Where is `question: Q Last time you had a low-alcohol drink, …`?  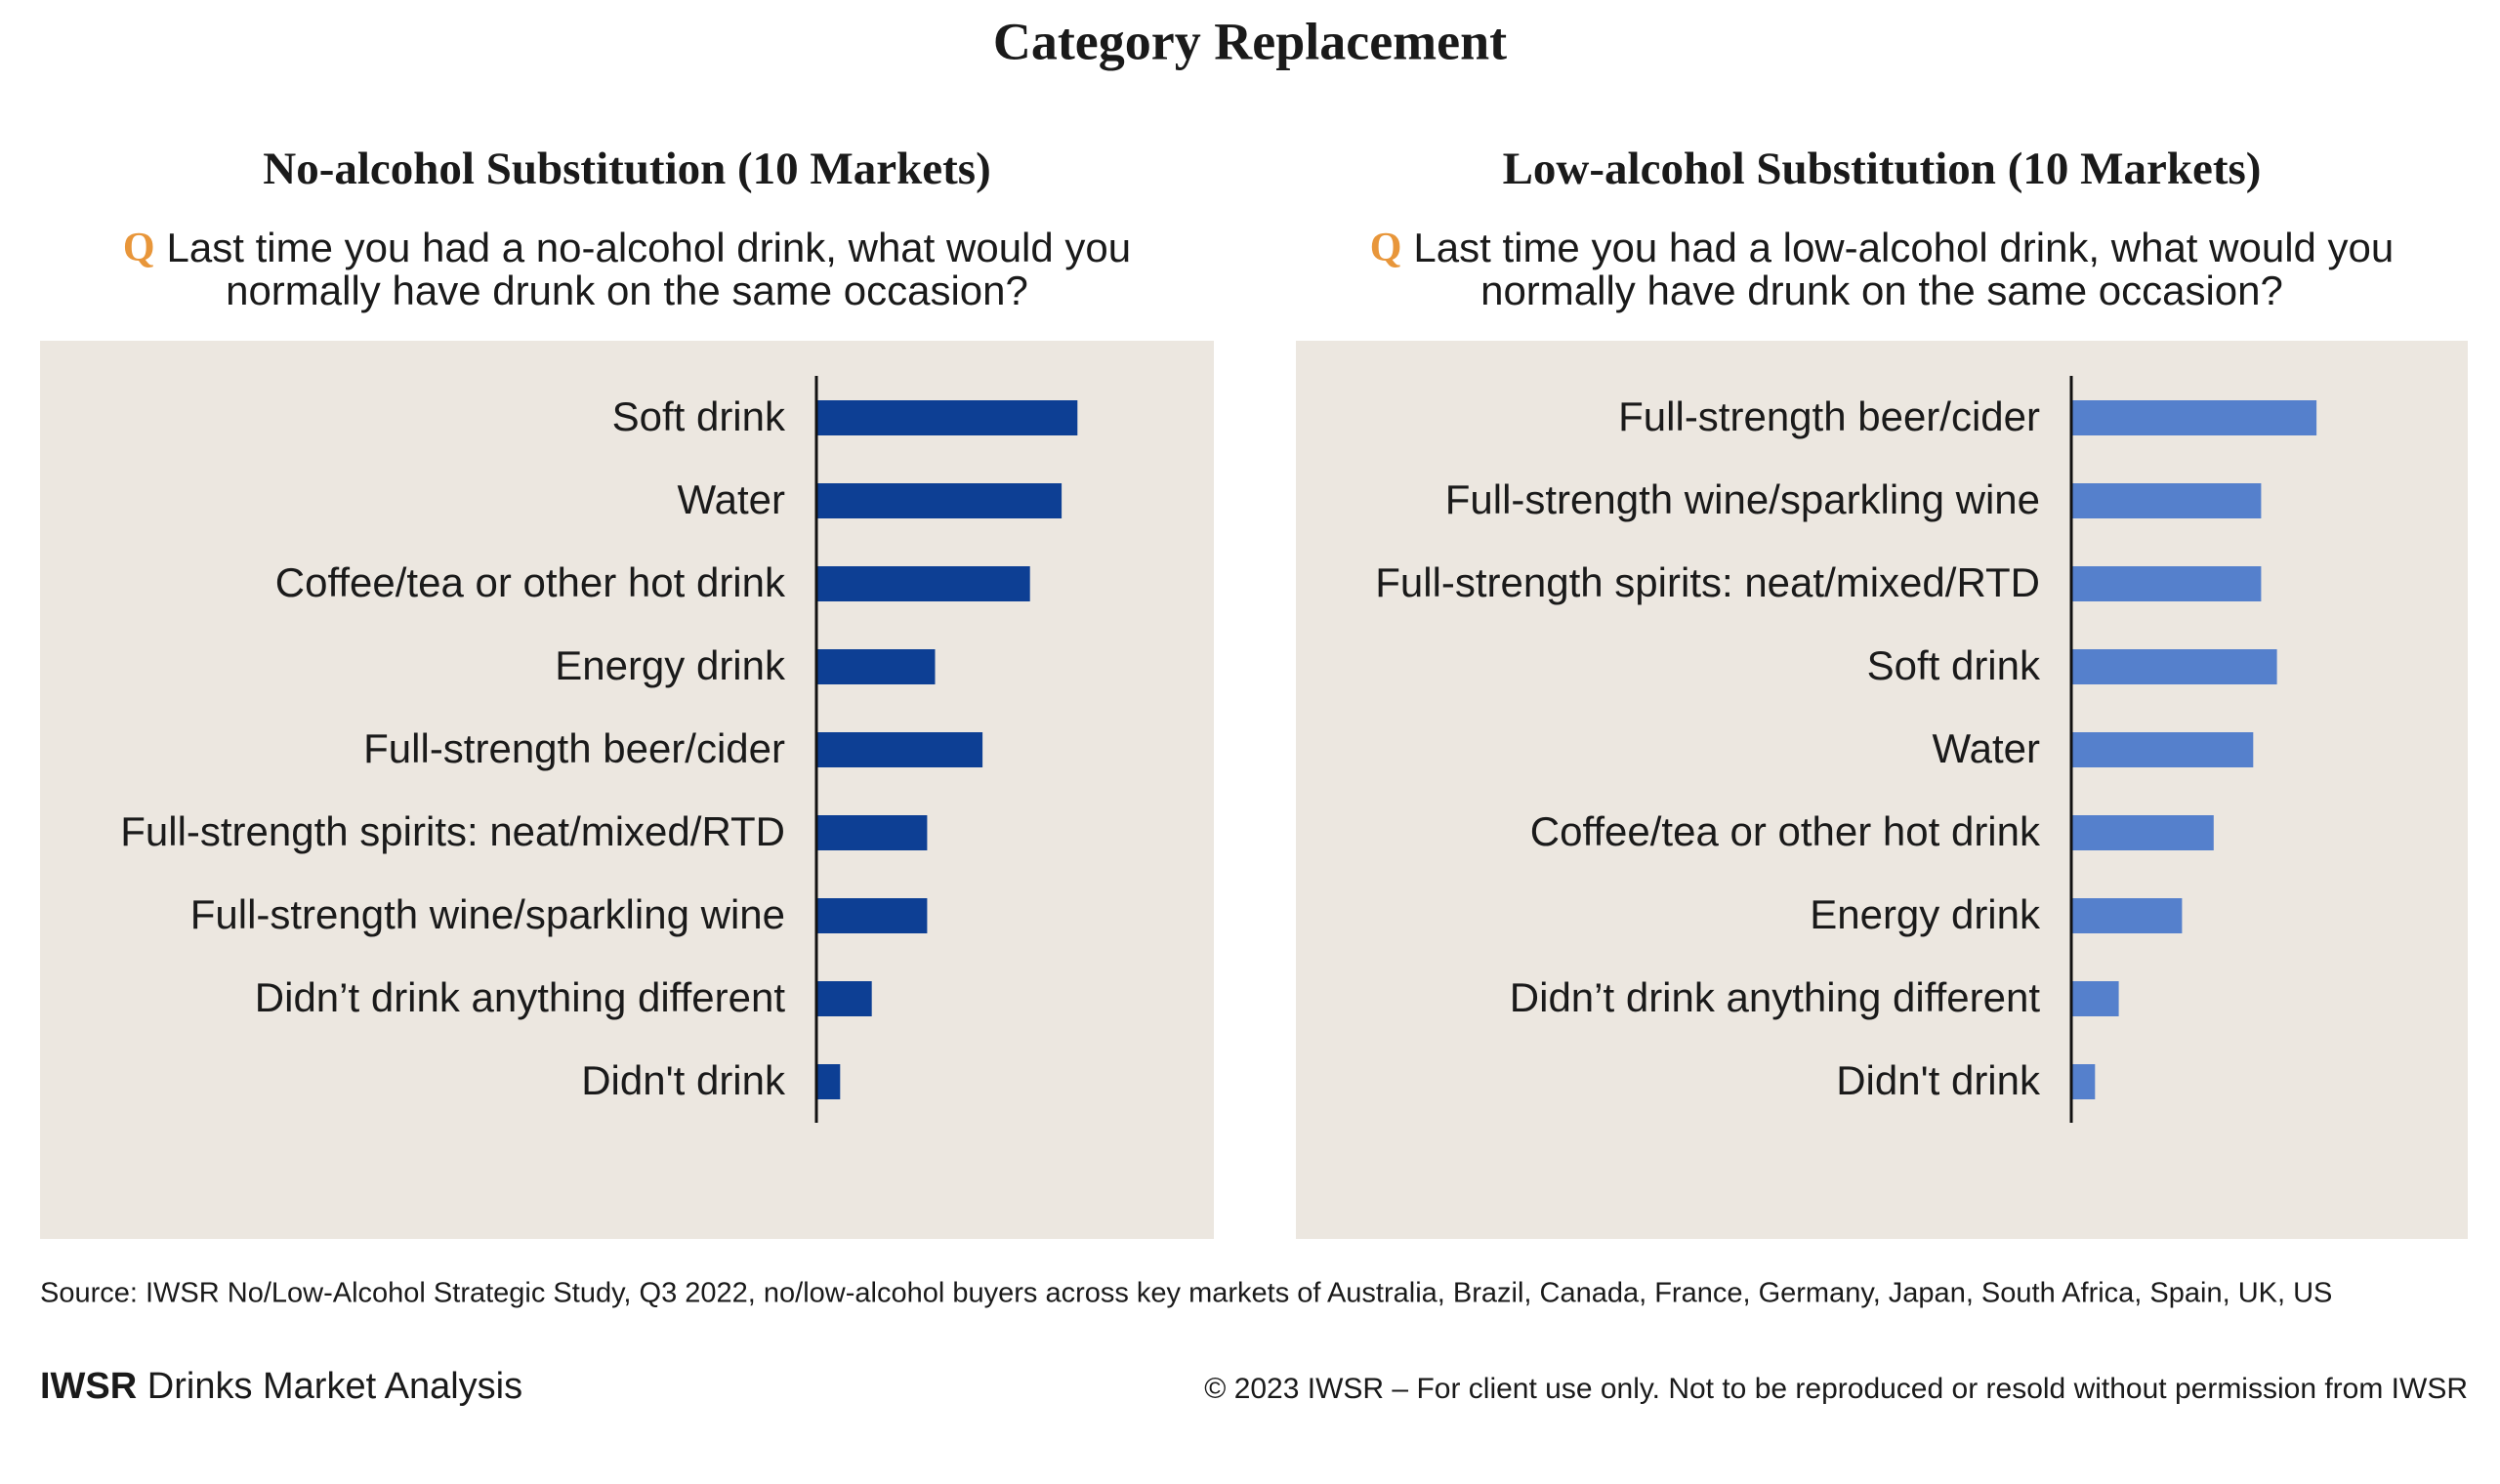 question: Q Last time you had a low-alcohol drink, … is located at coordinates (1882, 248).